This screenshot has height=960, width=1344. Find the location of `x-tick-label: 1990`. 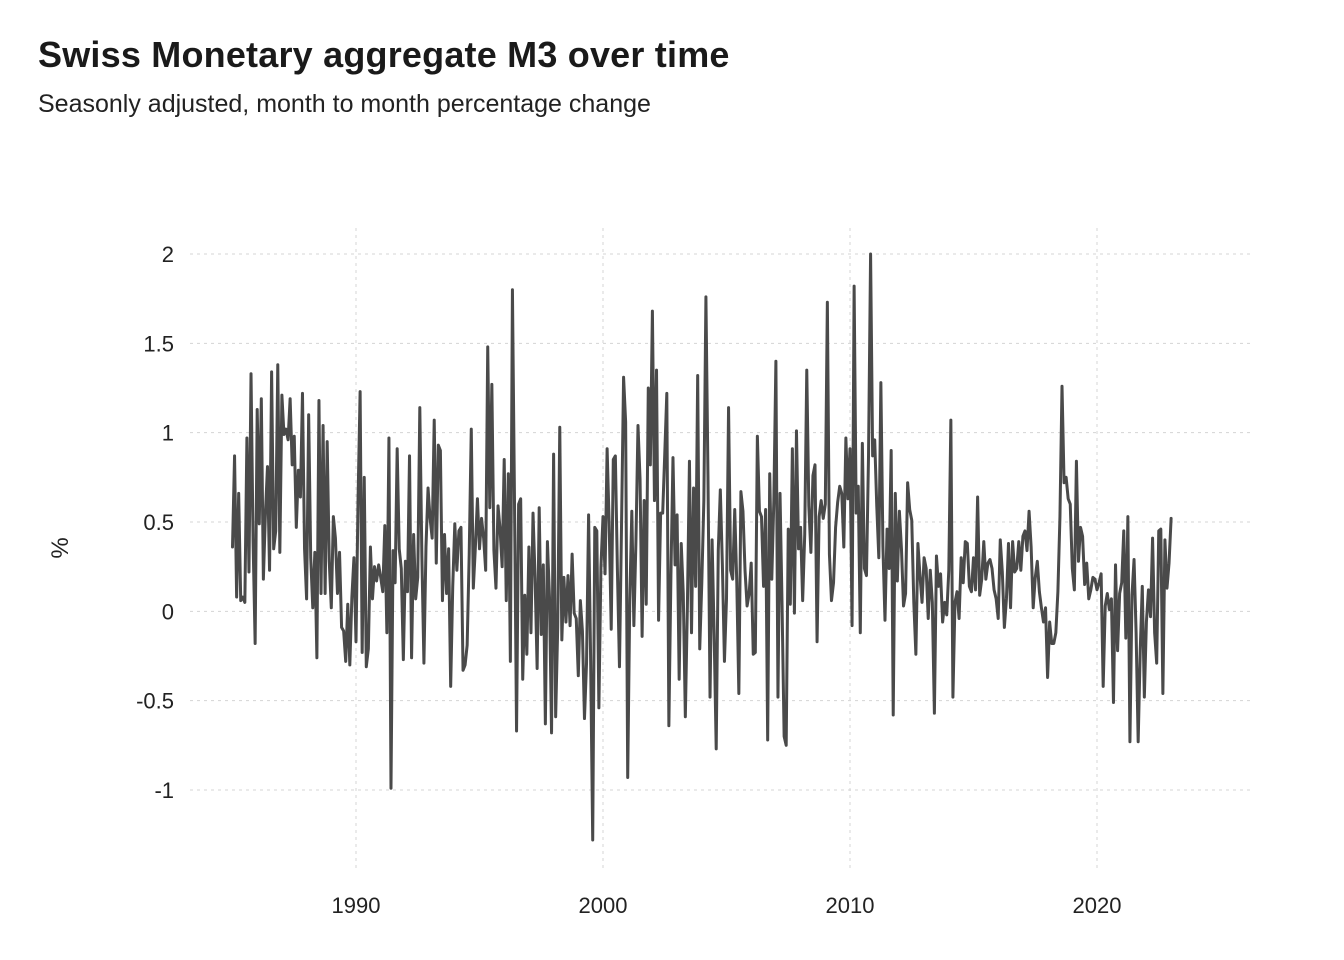

x-tick-label: 1990 is located at coordinates (356, 905).